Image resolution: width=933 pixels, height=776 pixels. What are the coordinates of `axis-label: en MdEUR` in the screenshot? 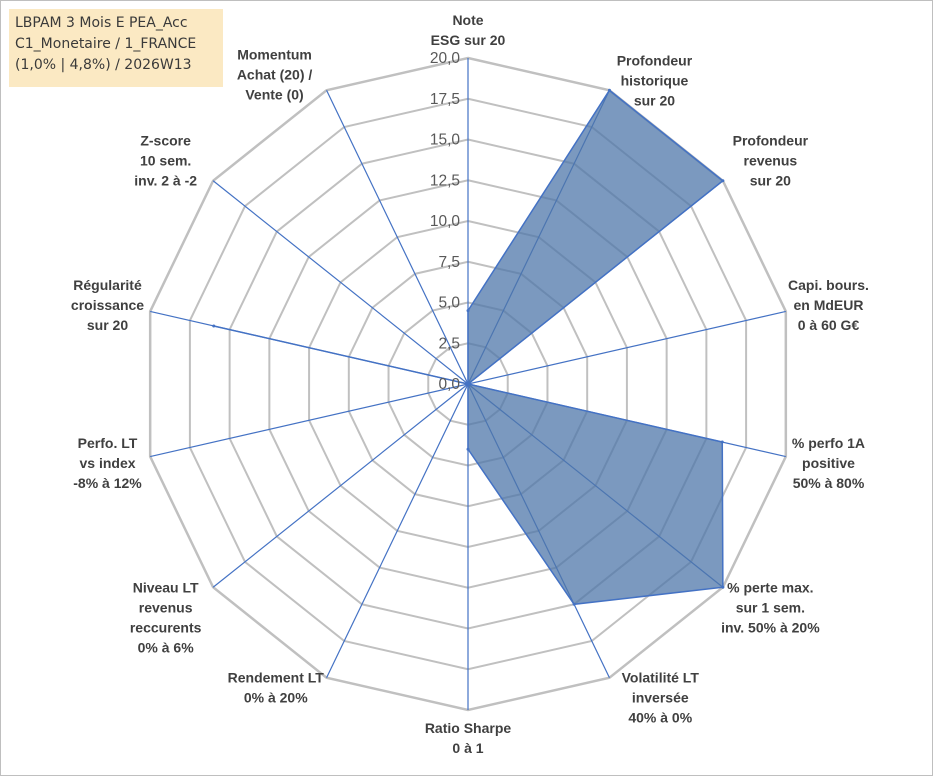 It's located at (828, 305).